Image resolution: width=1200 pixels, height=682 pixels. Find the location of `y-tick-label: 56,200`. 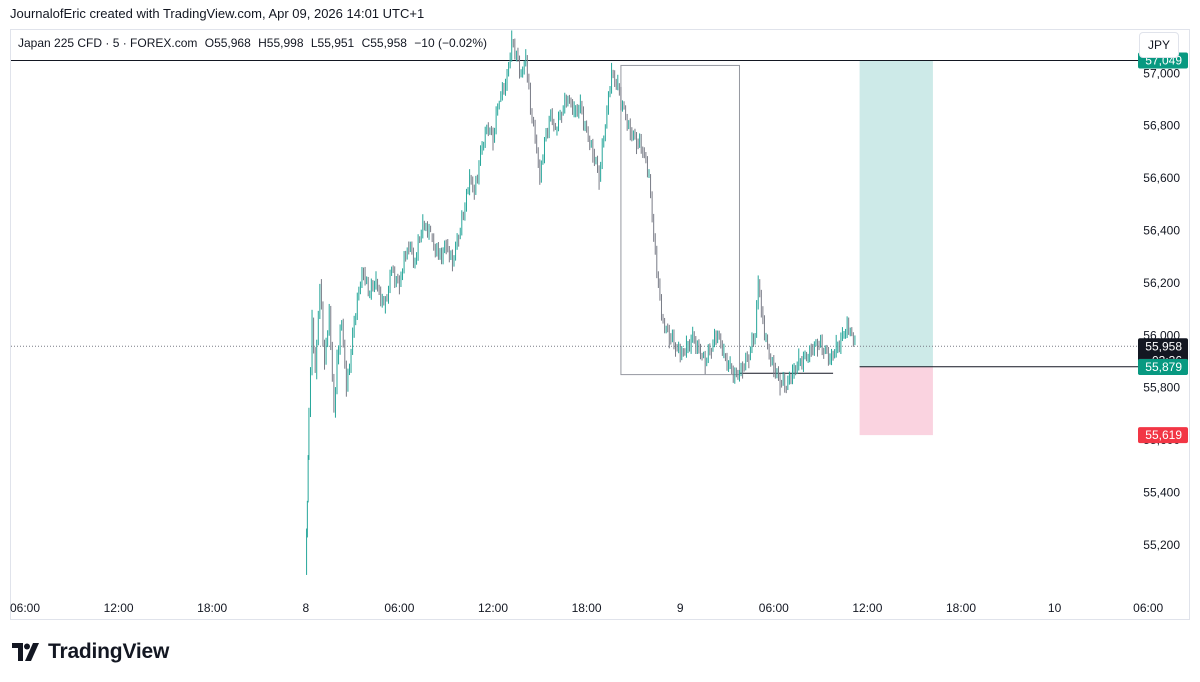

y-tick-label: 56,200 is located at coordinates (1161, 283).